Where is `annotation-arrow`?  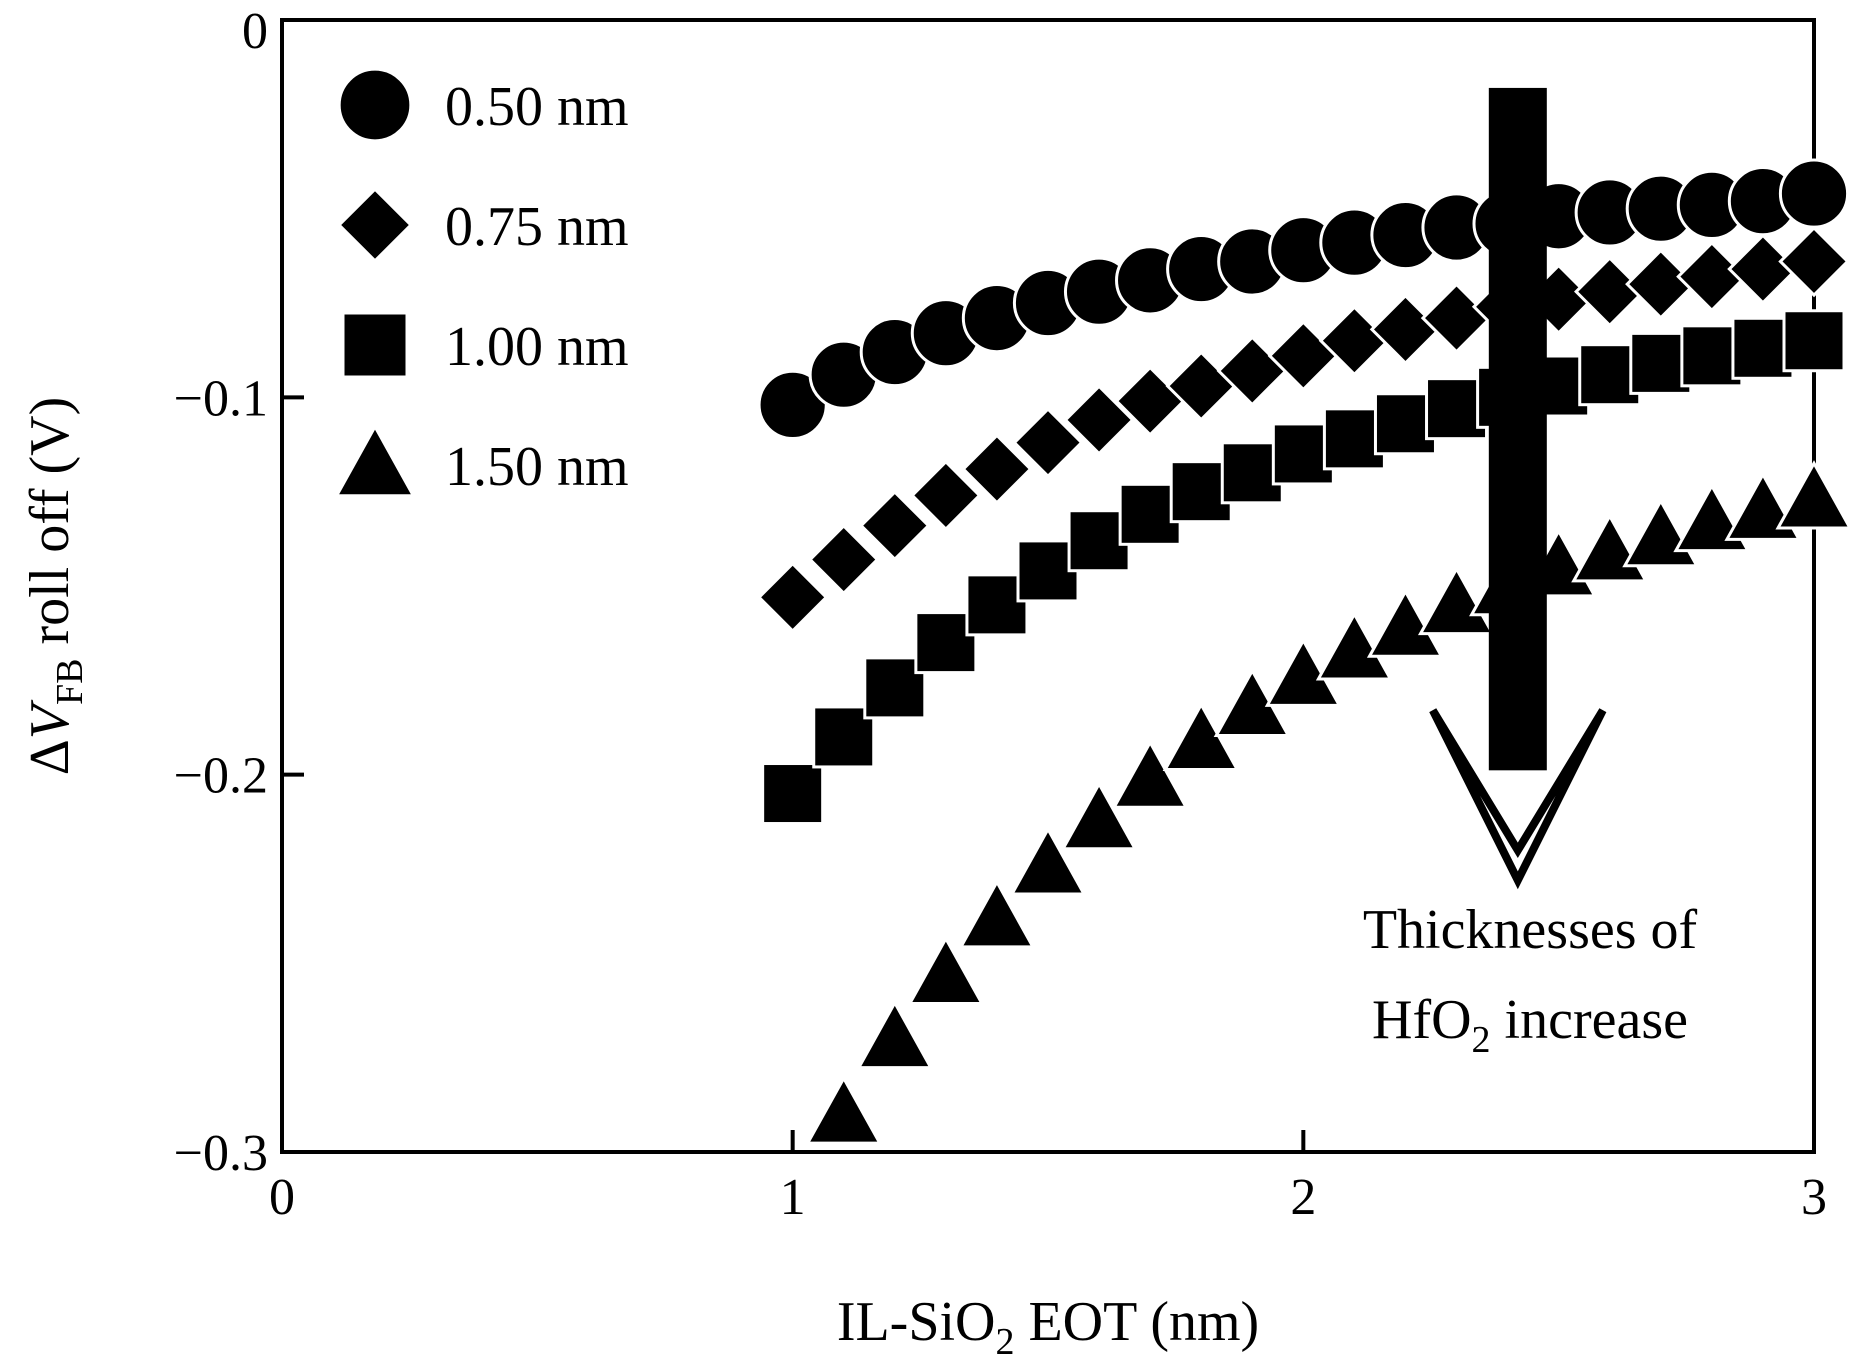
annotation-arrow is located at coordinates (1518, 488).